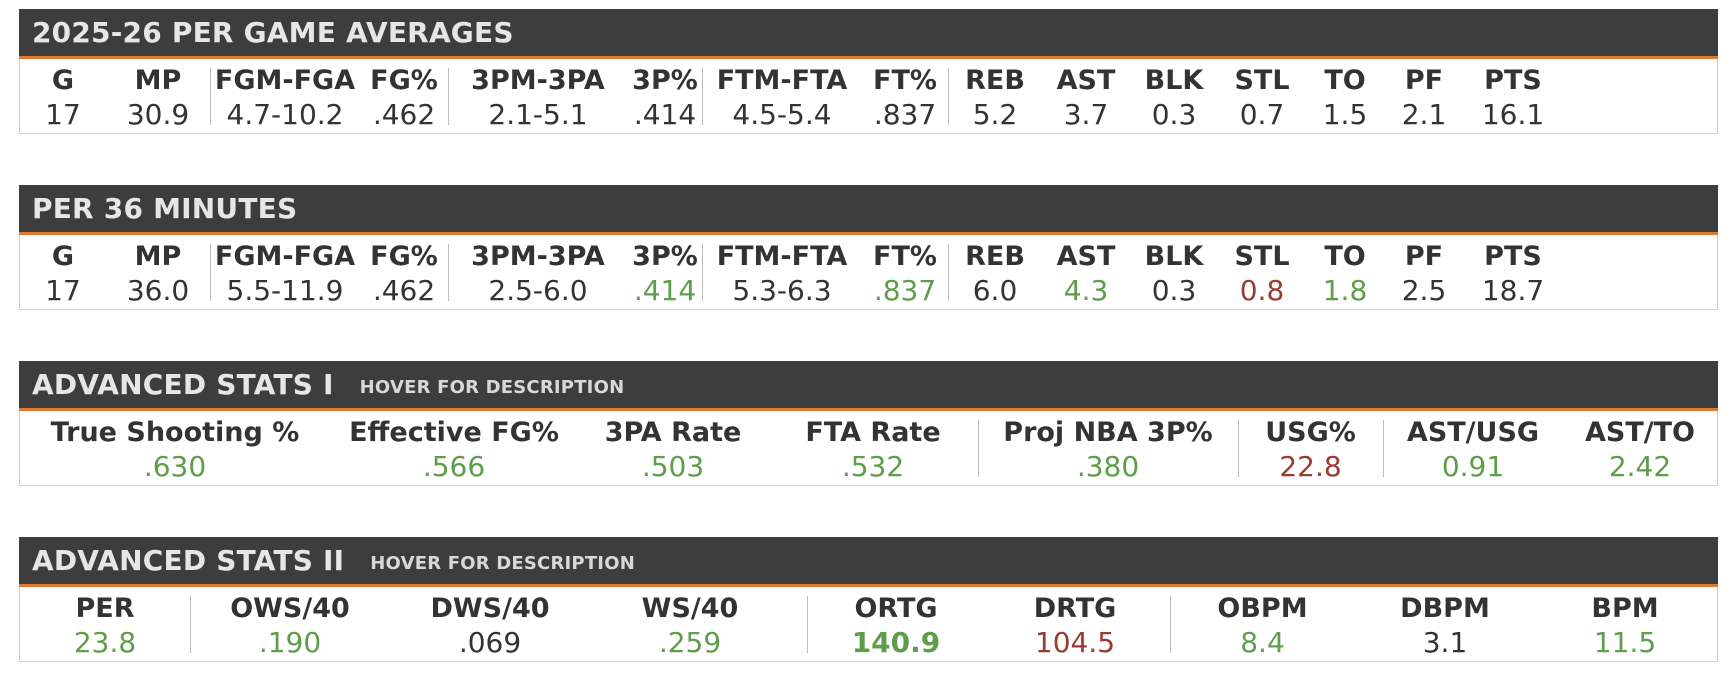  I want to click on stat-cell-ft-pct: FT% .837, so click(905, 96).